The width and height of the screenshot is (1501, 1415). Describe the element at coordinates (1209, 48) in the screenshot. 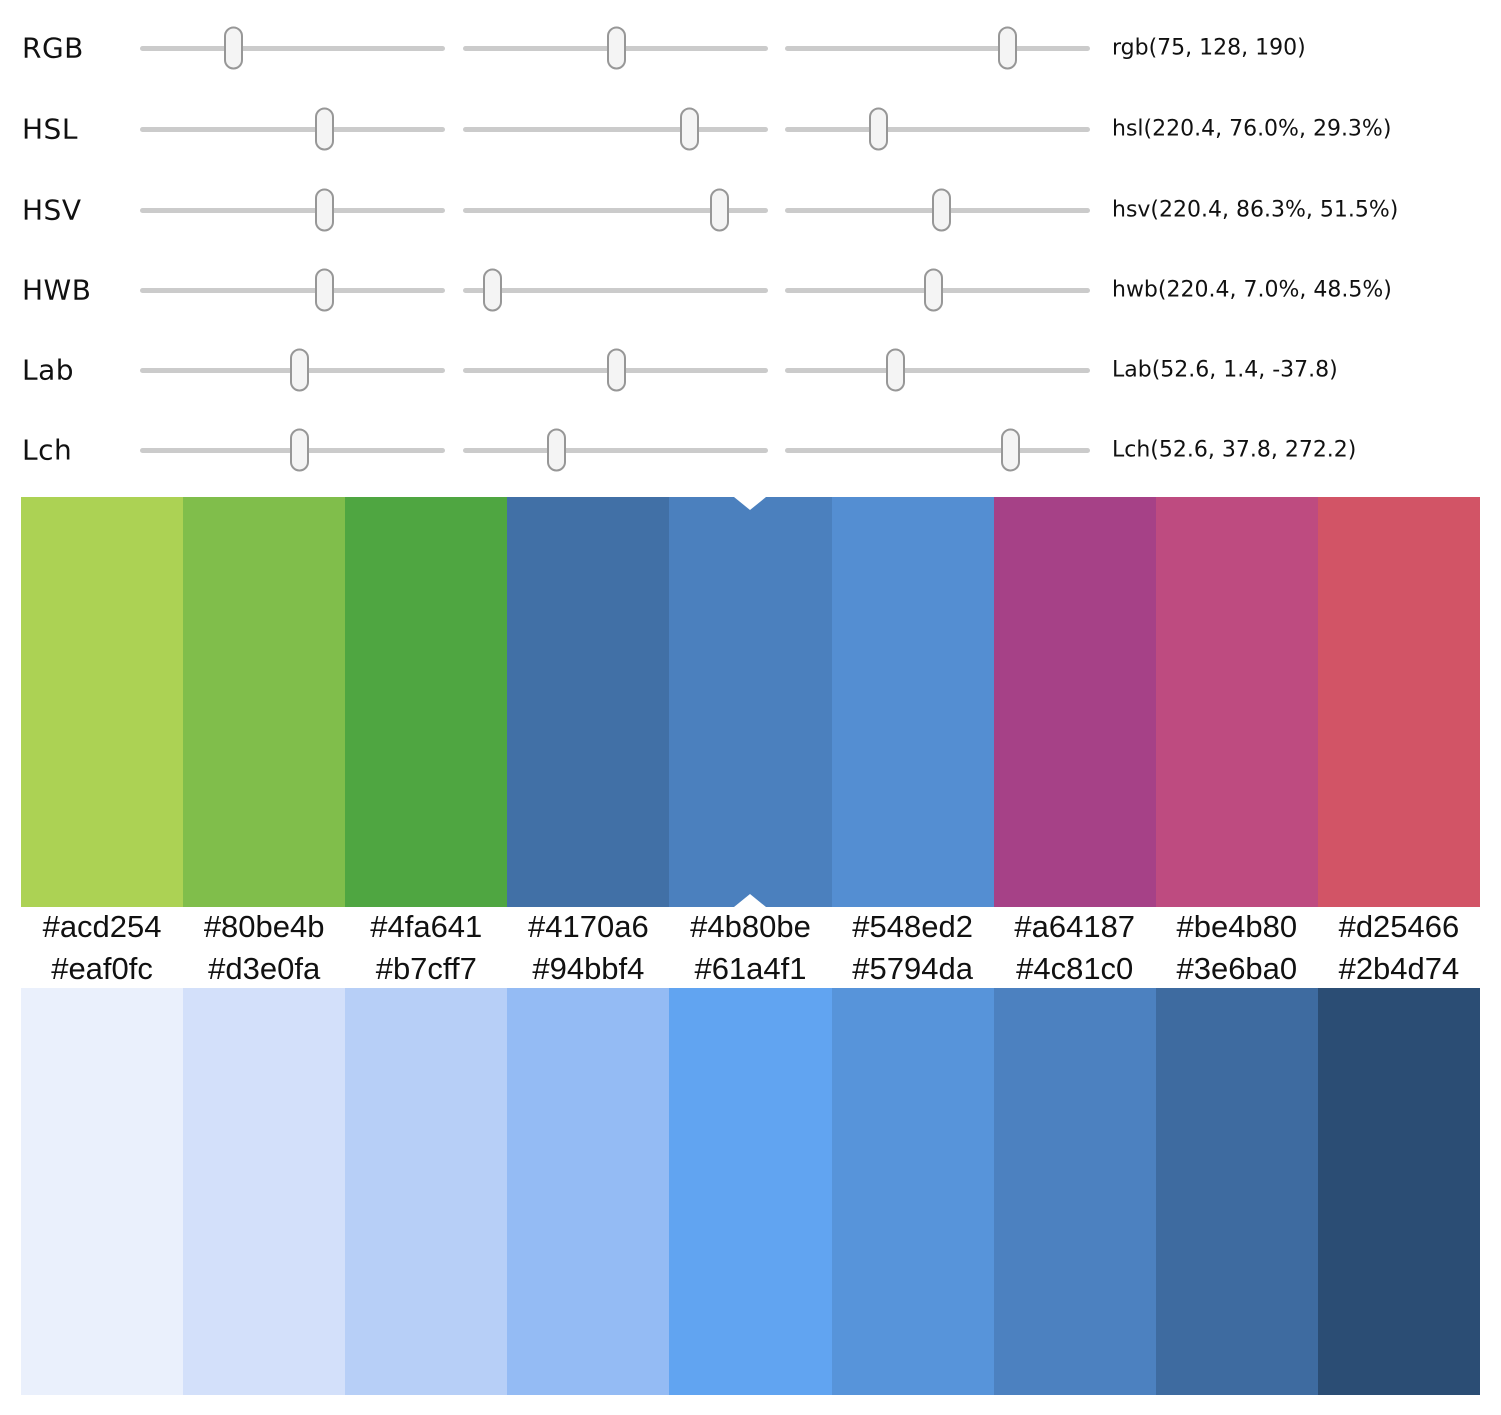

I see `slider-value-rgb: rgb(75, 128, 190)` at that location.